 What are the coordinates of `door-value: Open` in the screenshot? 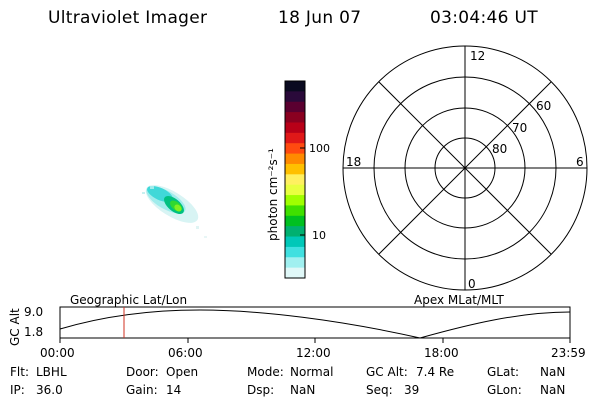 It's located at (182, 372).